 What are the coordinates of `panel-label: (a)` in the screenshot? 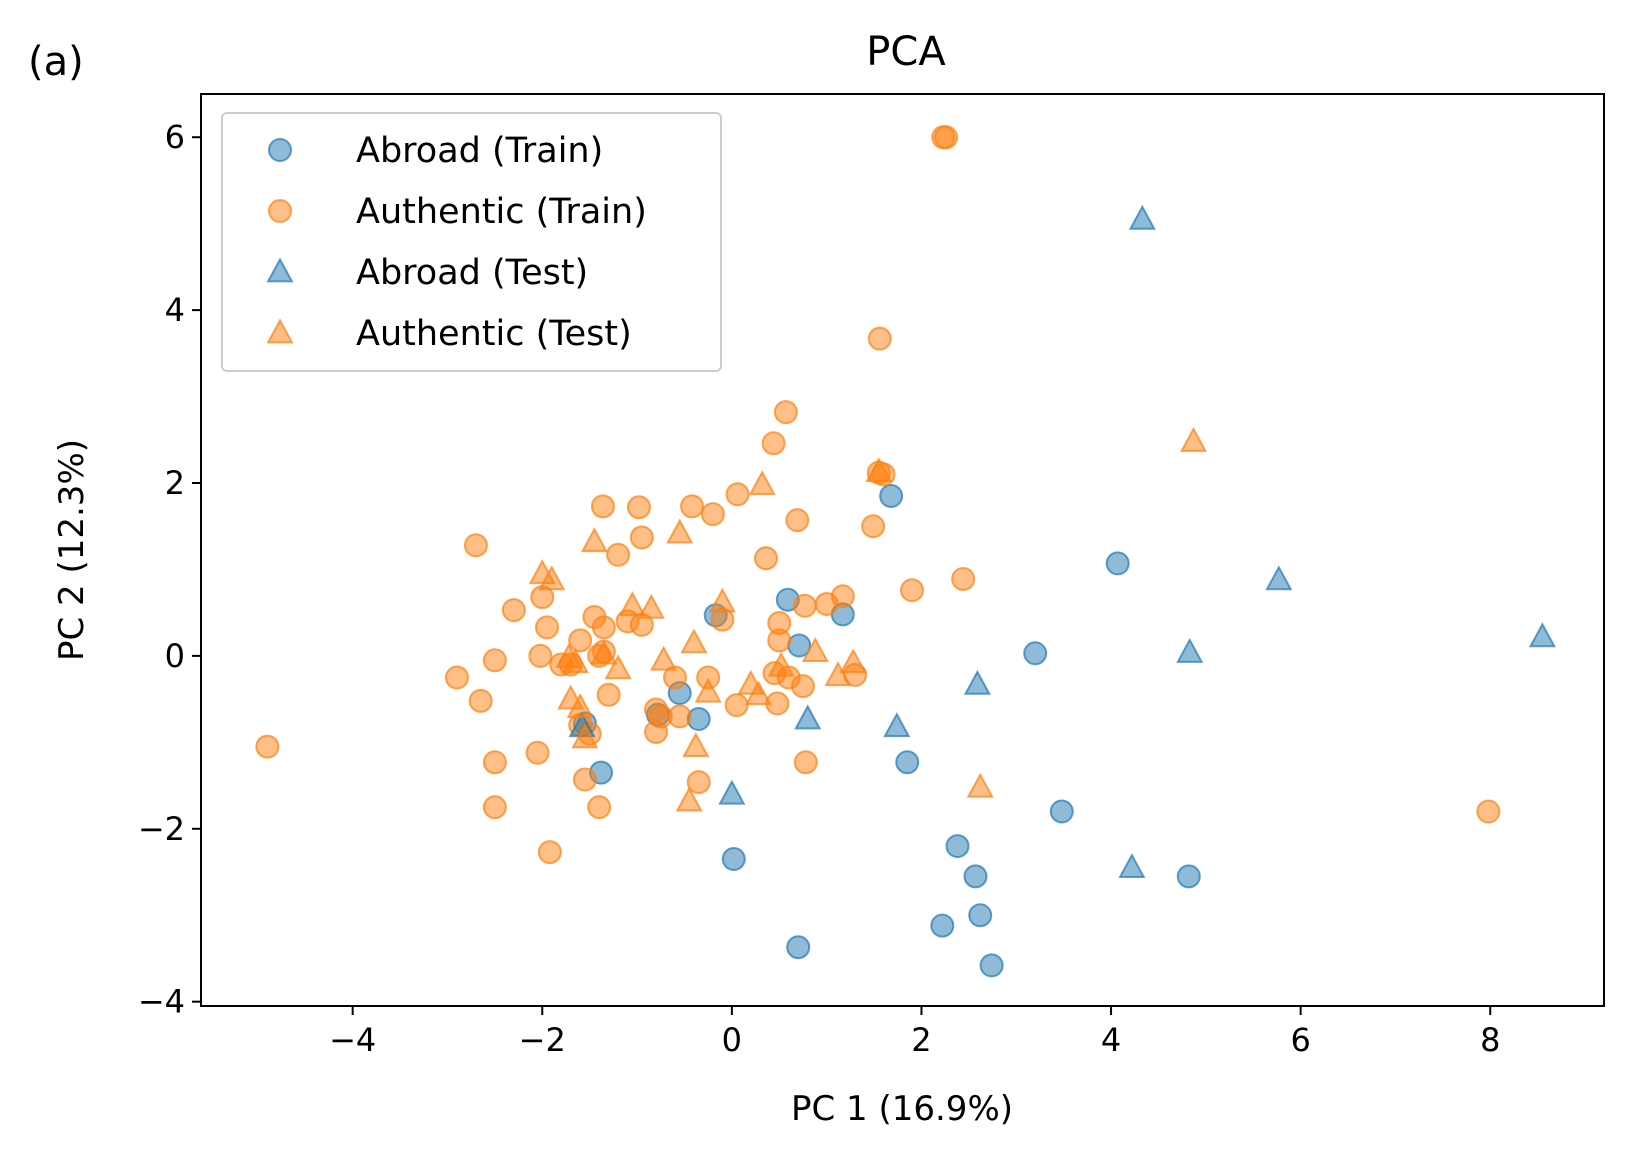 It's located at (56, 62).